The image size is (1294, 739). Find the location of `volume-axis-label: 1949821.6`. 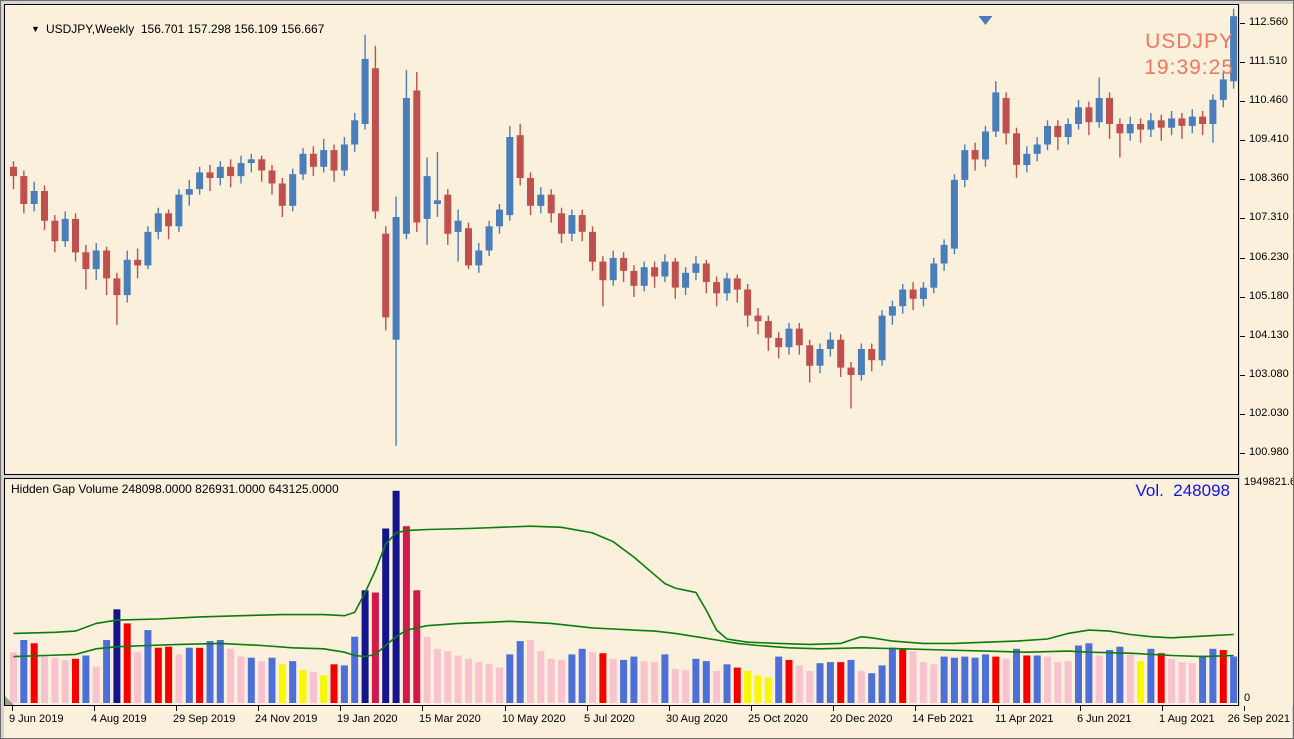

volume-axis-label: 1949821.6 is located at coordinates (1269, 482).